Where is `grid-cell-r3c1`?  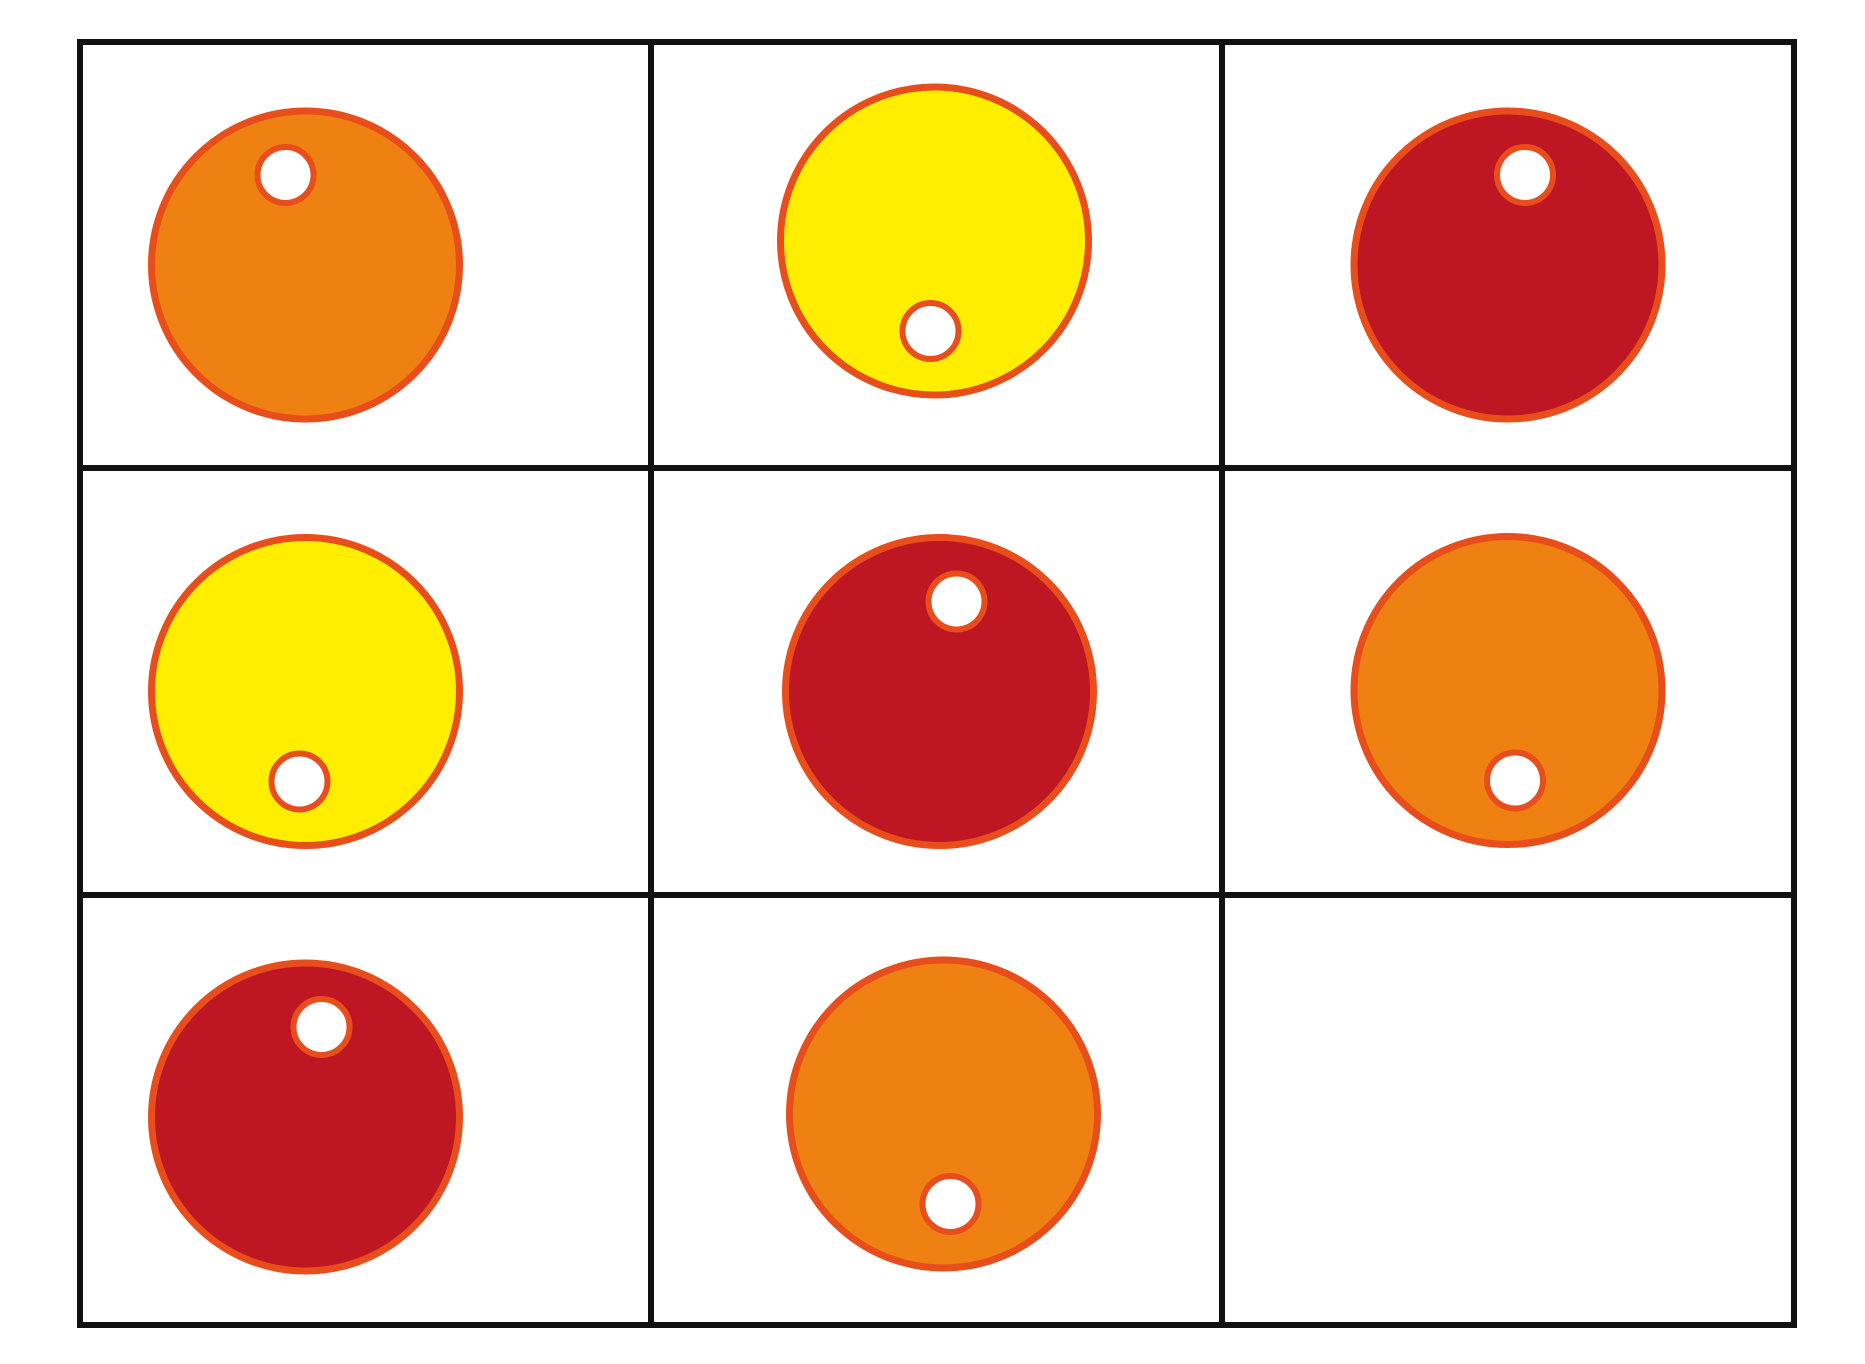 grid-cell-r3c1 is located at coordinates (305, 1117).